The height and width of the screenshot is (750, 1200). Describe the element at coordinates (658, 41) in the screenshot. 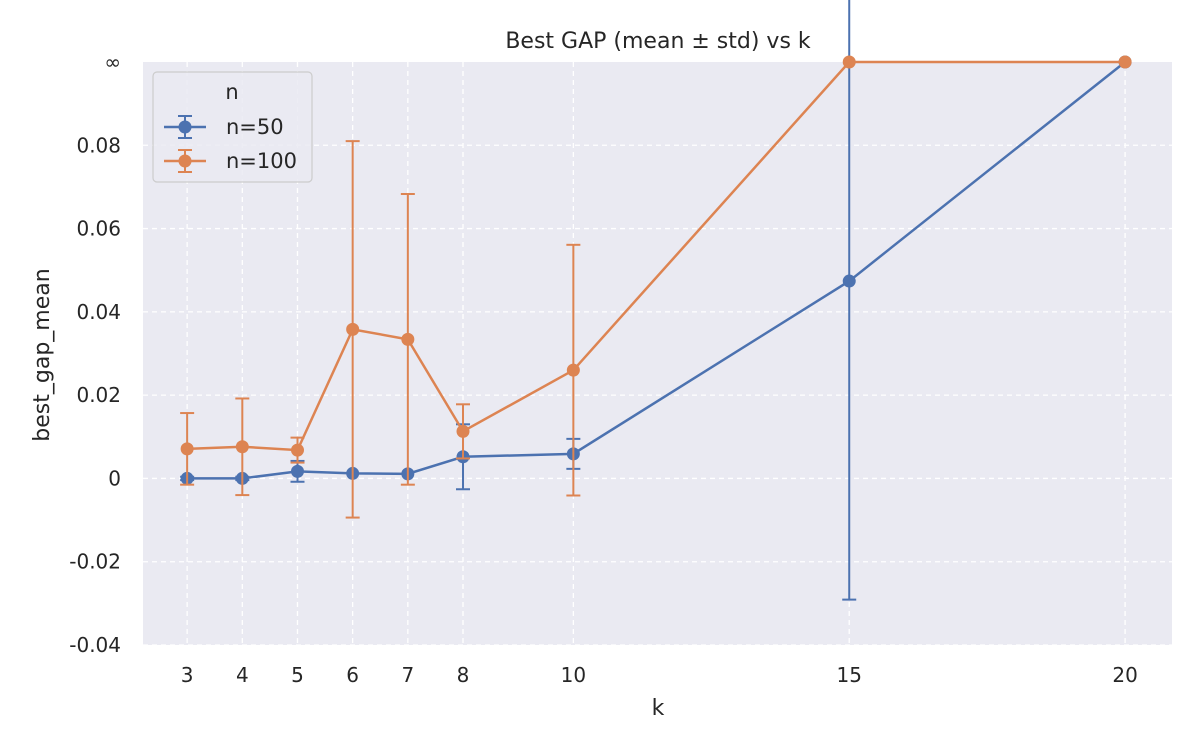

I see `chart-title: Best GAP (mean ± std) vs k` at that location.